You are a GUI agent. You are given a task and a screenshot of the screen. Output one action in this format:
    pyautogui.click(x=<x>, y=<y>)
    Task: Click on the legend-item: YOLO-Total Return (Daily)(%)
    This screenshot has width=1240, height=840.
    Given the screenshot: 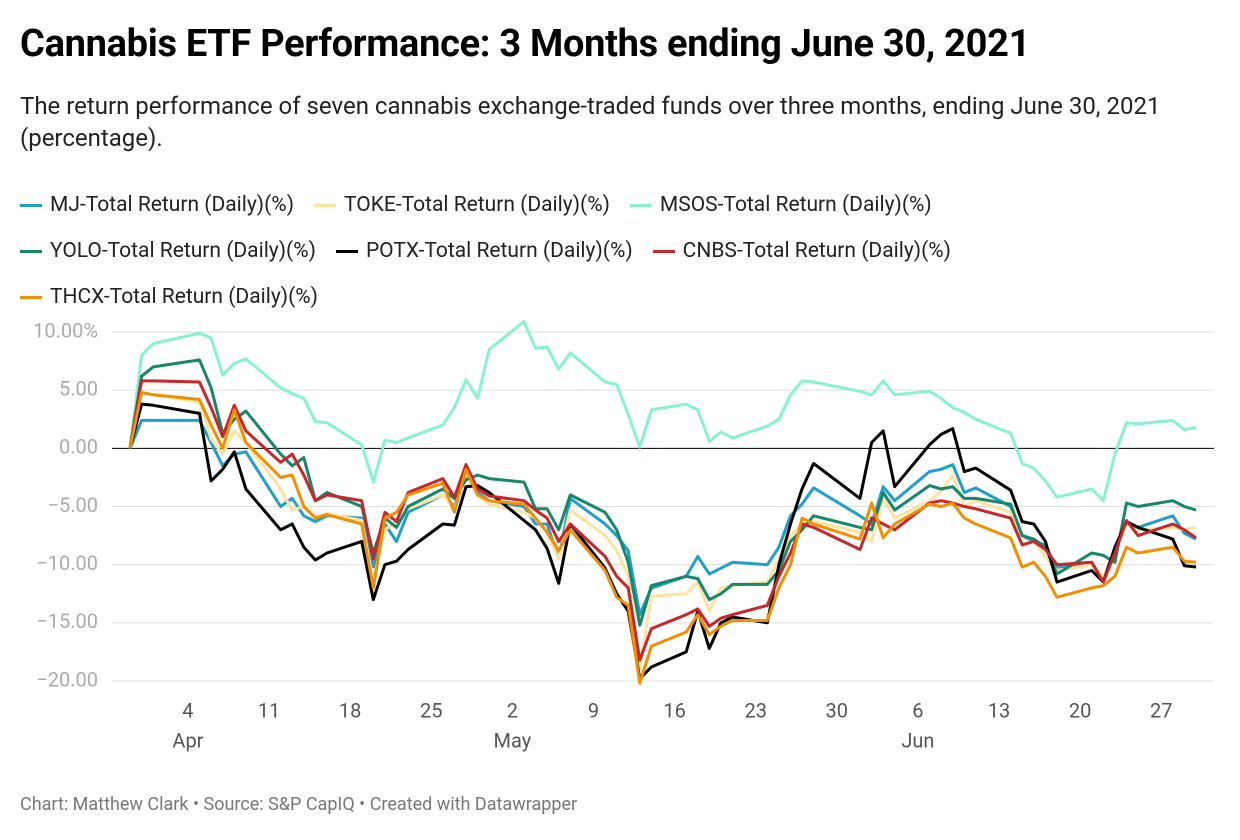 What is the action you would take?
    pyautogui.click(x=168, y=251)
    